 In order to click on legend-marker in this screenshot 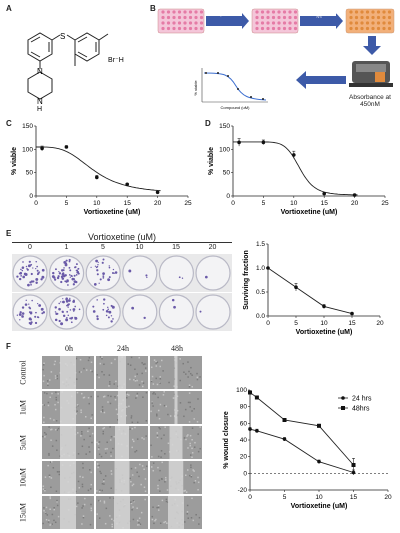, I will do `click(343, 398)`.